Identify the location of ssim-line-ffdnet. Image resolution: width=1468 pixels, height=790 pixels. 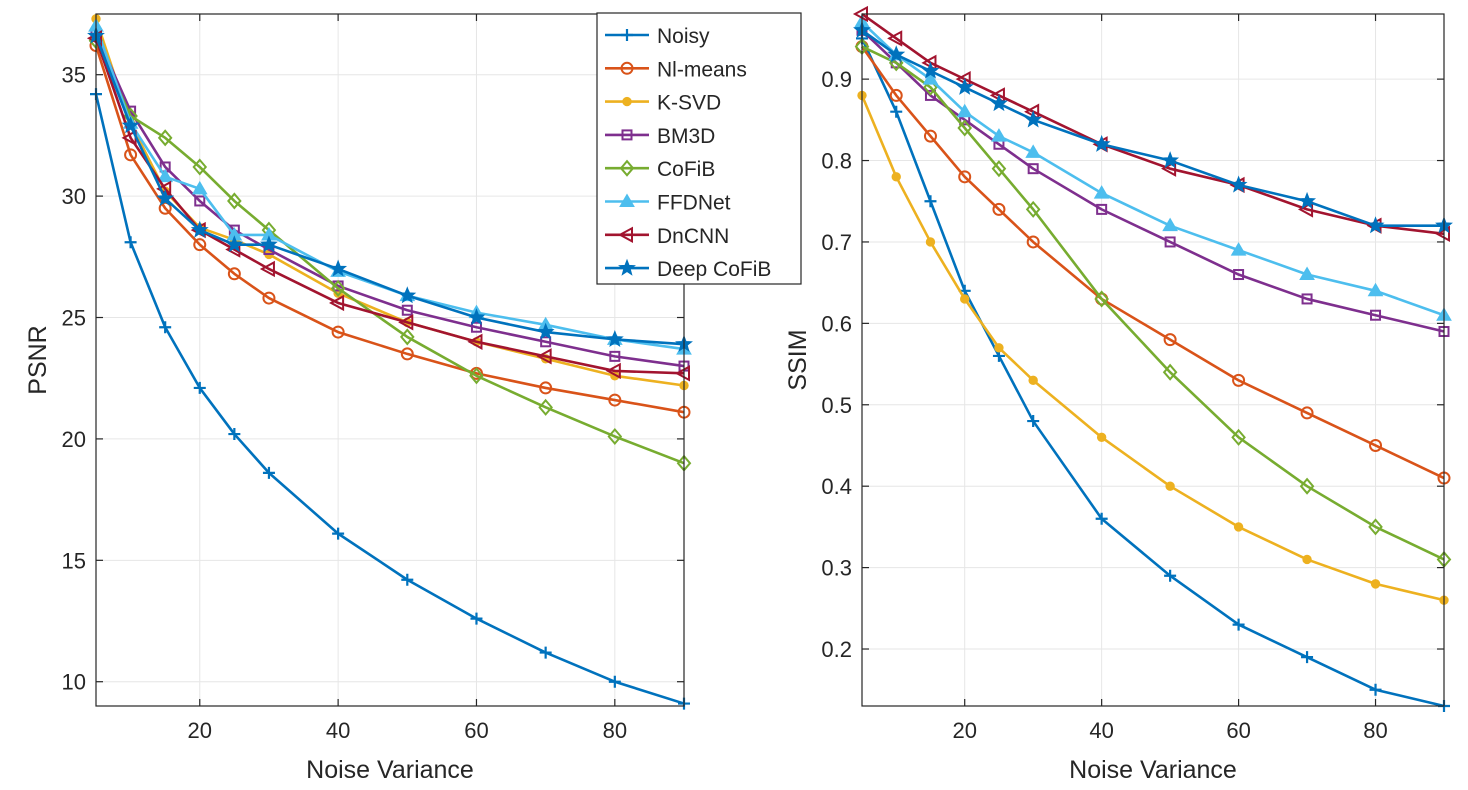
(1153, 169).